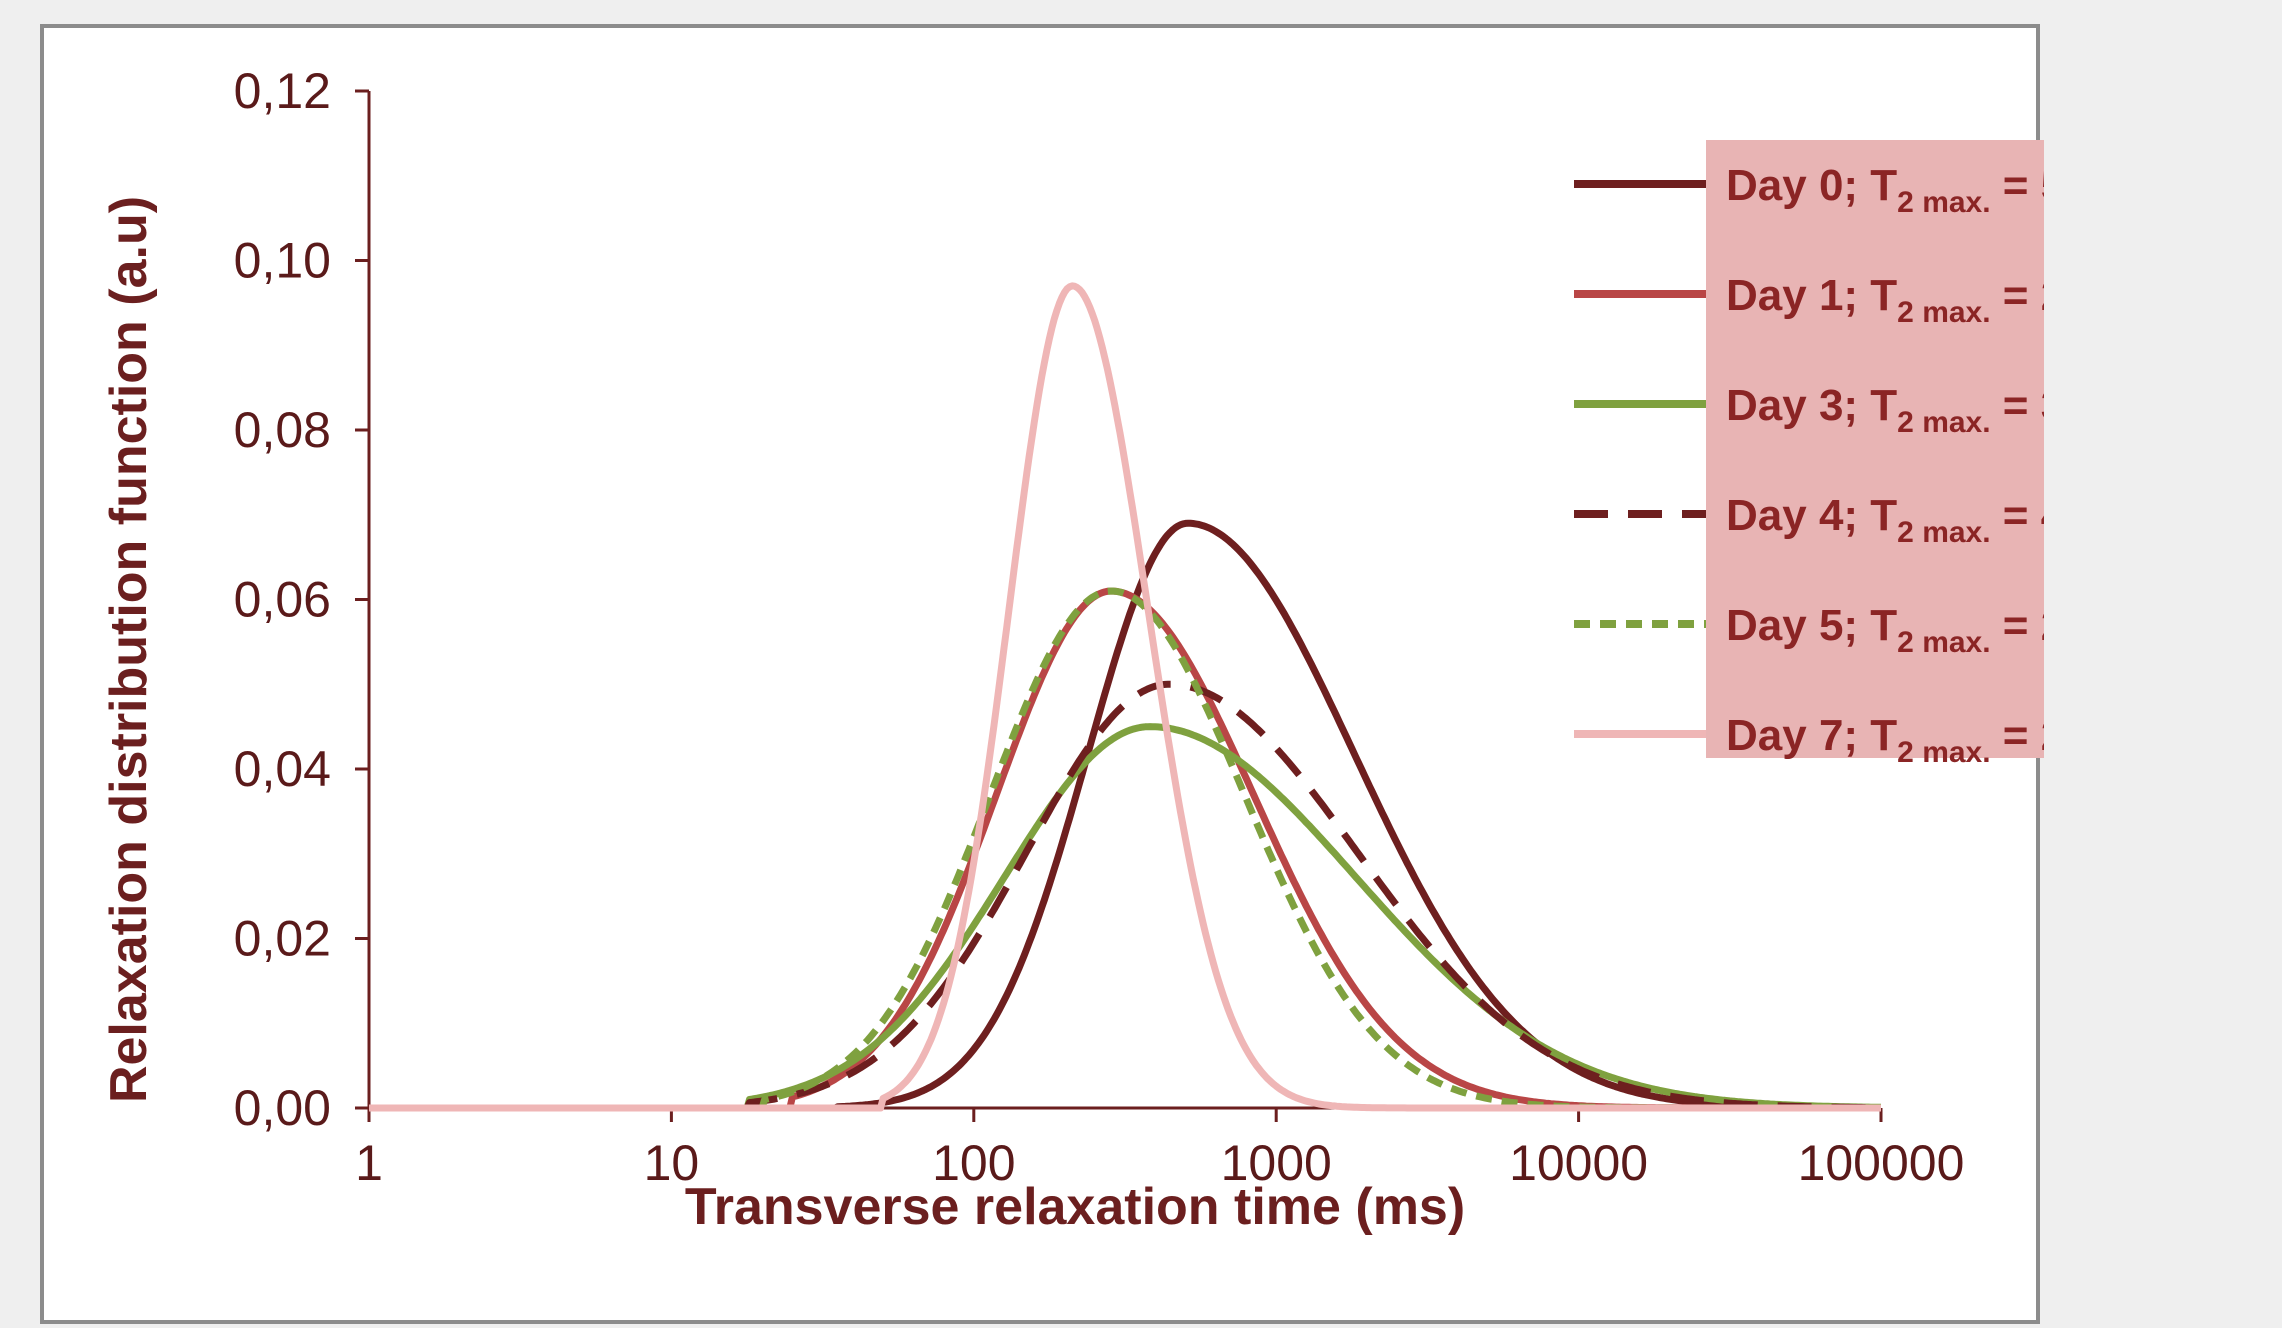  Describe the element at coordinates (1885, 190) in the screenshot. I see `legend-label-0: Day 0; T2 max. = 510 ms` at that location.